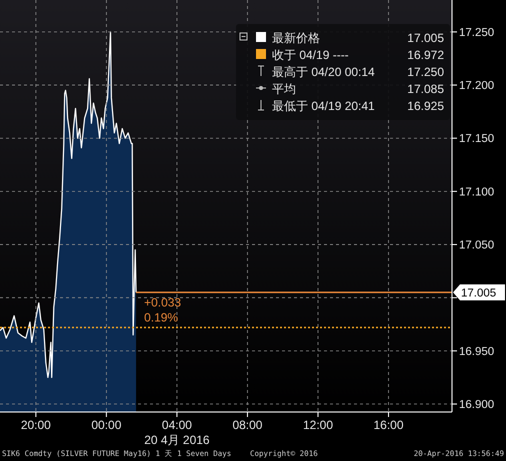 The image size is (506, 461). Describe the element at coordinates (177, 440) in the screenshot. I see `x-axis-title: 20 4月 2016` at that location.